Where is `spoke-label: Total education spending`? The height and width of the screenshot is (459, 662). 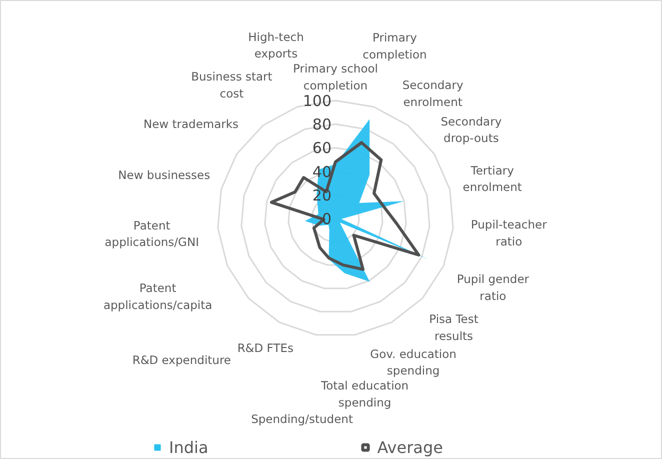 spoke-label: Total education spending is located at coordinates (364, 394).